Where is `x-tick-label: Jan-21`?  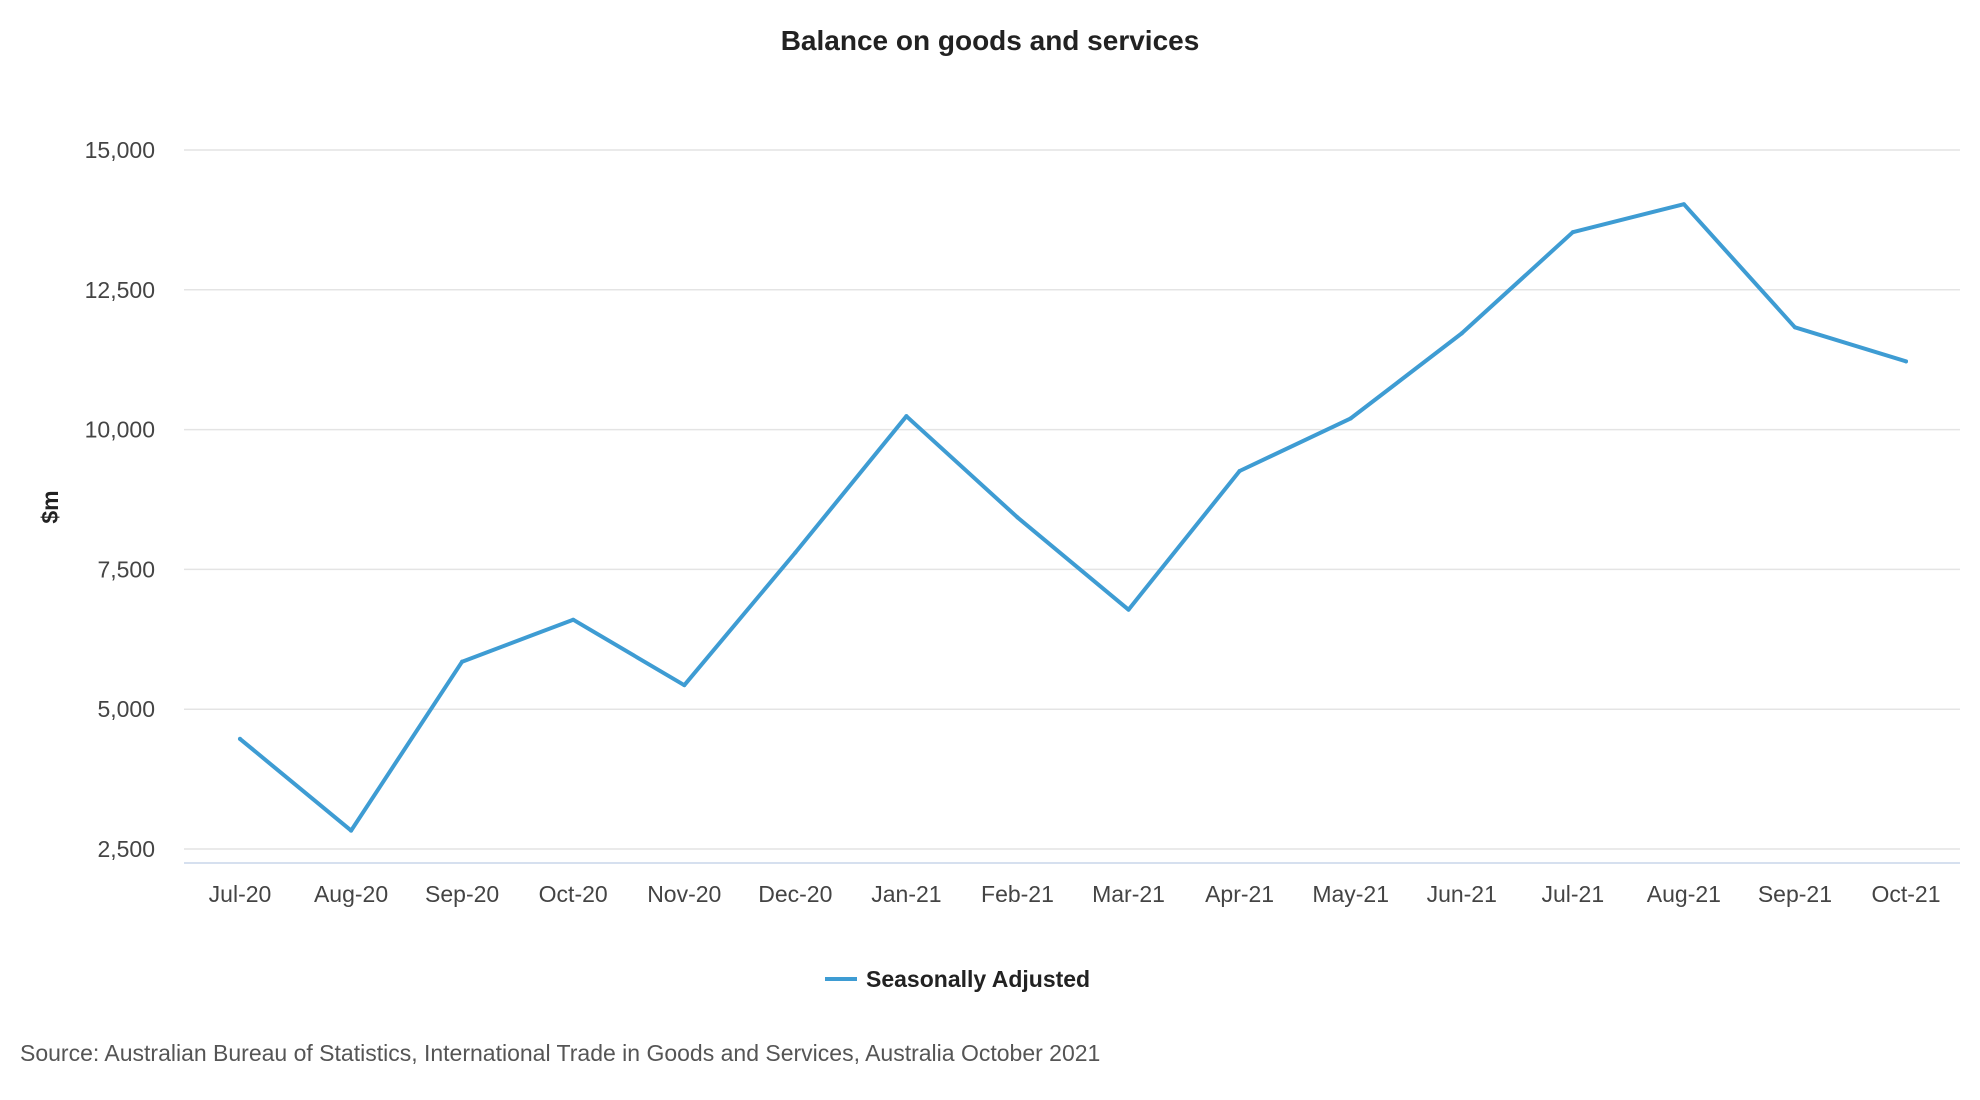
x-tick-label: Jan-21 is located at coordinates (906, 894).